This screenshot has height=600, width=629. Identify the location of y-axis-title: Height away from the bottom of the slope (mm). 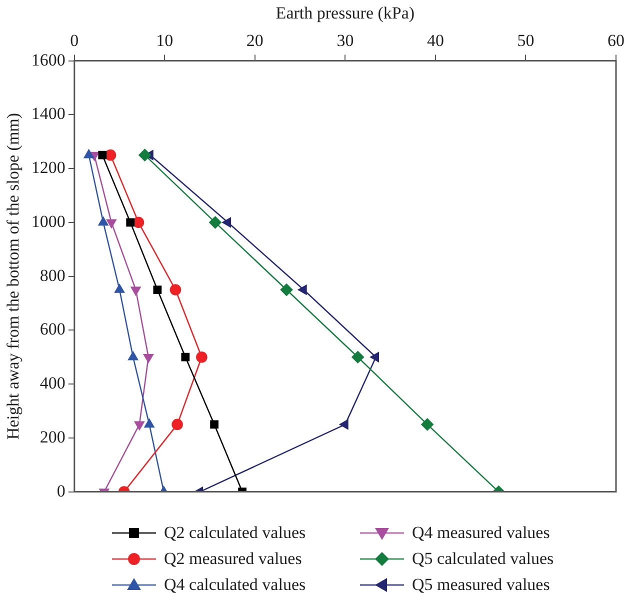
(13, 276).